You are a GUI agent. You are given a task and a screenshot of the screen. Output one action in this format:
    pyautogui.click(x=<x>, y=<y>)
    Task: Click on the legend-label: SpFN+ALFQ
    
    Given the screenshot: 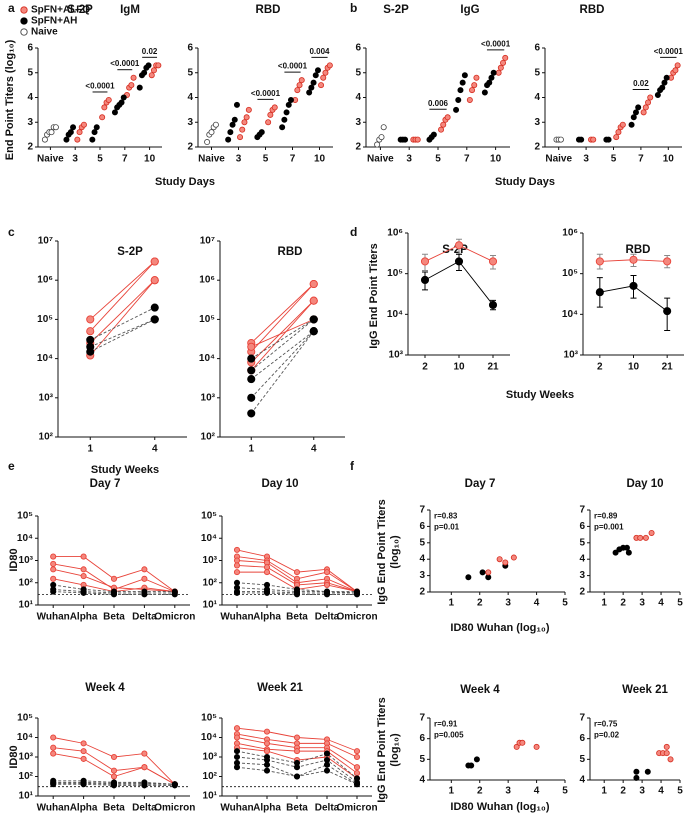 What is the action you would take?
    pyautogui.click(x=60, y=10)
    